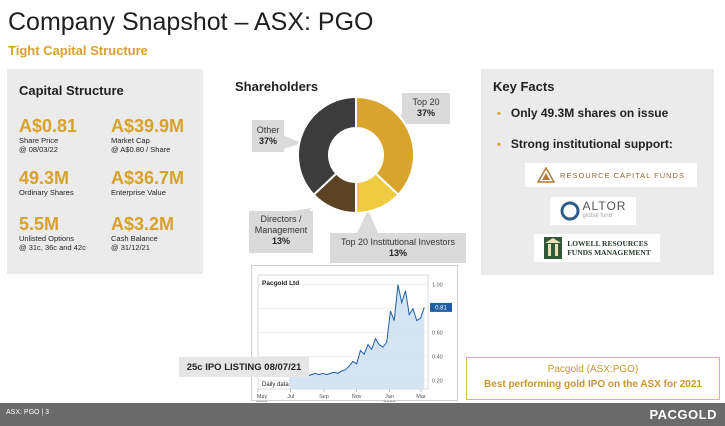 Image resolution: width=725 pixels, height=426 pixels. Describe the element at coordinates (52, 247) in the screenshot. I see `metric-sublabel: @ 31c, 36c and 42c` at that location.